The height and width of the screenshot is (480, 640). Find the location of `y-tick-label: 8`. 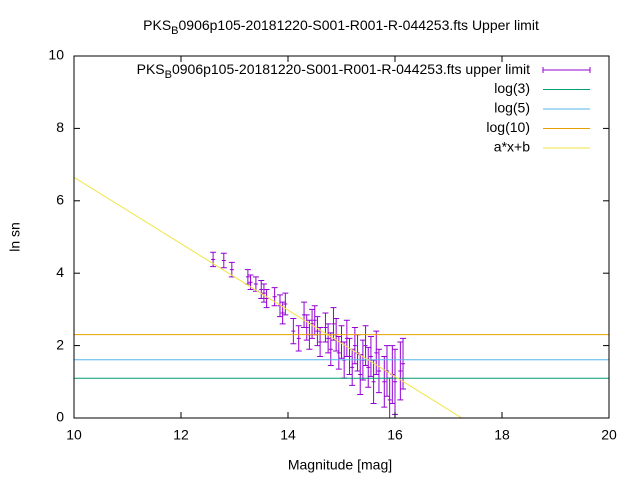

y-tick-label: 8 is located at coordinates (60, 127).